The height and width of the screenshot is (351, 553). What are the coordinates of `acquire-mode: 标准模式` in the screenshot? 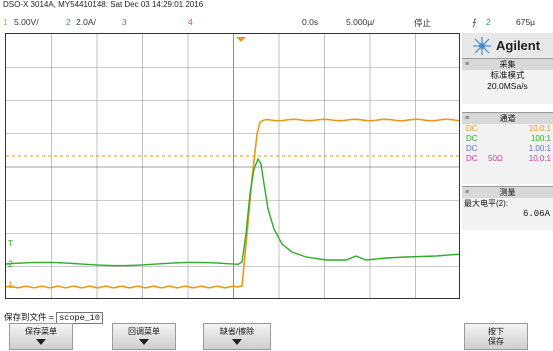 It's located at (507, 75).